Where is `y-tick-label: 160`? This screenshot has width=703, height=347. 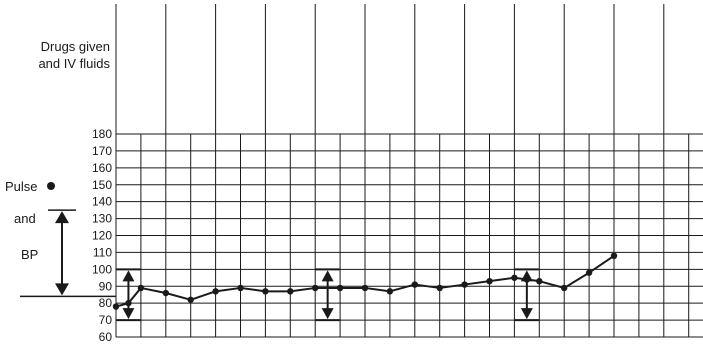
y-tick-label: 160 is located at coordinates (102, 168).